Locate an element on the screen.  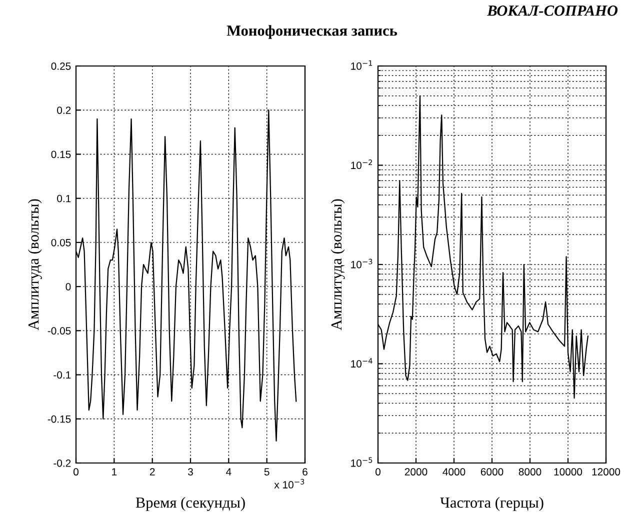
y-tick-label: 0.25 is located at coordinates (61, 66).